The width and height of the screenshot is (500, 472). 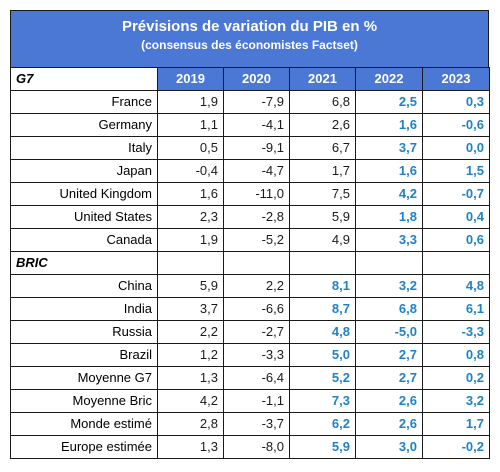 What do you see at coordinates (256, 217) in the screenshot?
I see `value-cell: -2,8` at bounding box center [256, 217].